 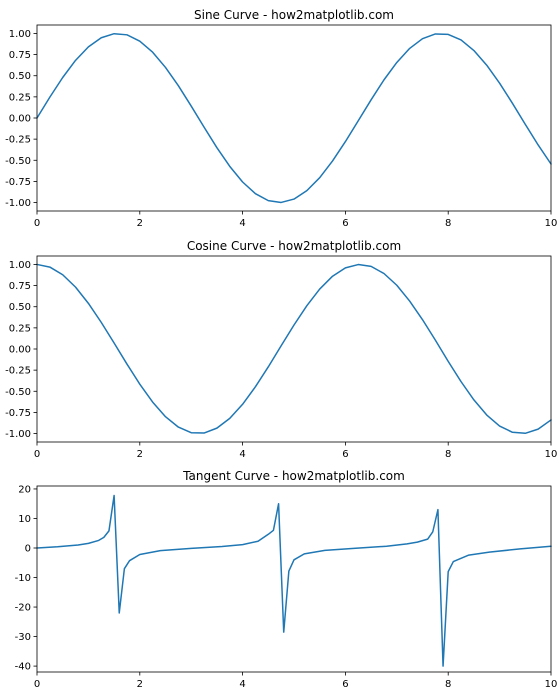 What do you see at coordinates (20, 307) in the screenshot?
I see `cosine-y-tick-label: 0.50` at bounding box center [20, 307].